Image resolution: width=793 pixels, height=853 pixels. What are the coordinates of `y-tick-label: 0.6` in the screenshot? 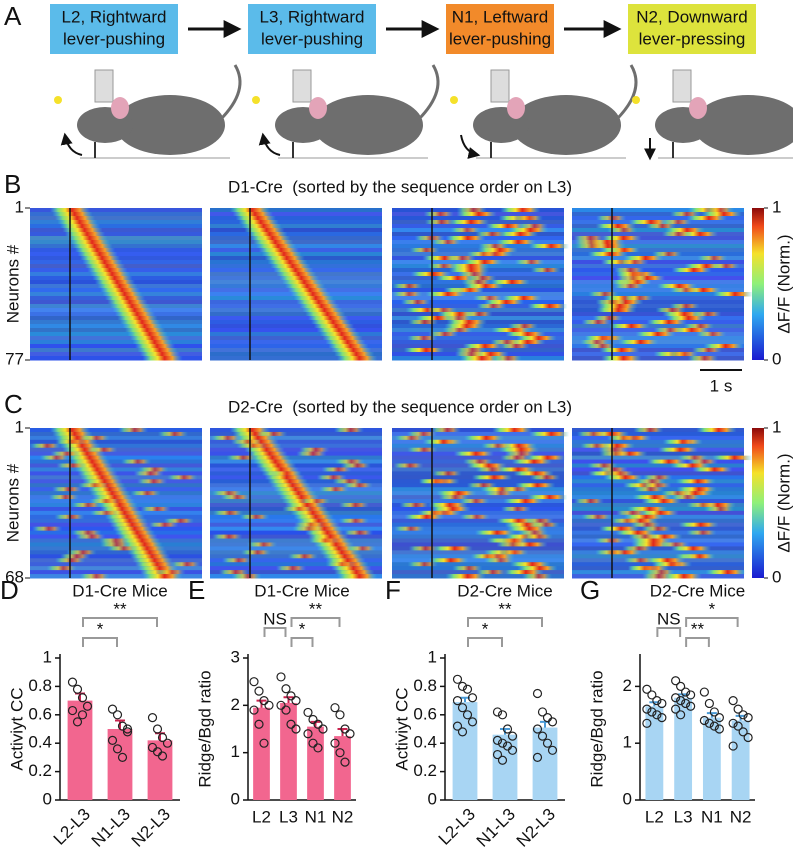 It's located at (425, 713).